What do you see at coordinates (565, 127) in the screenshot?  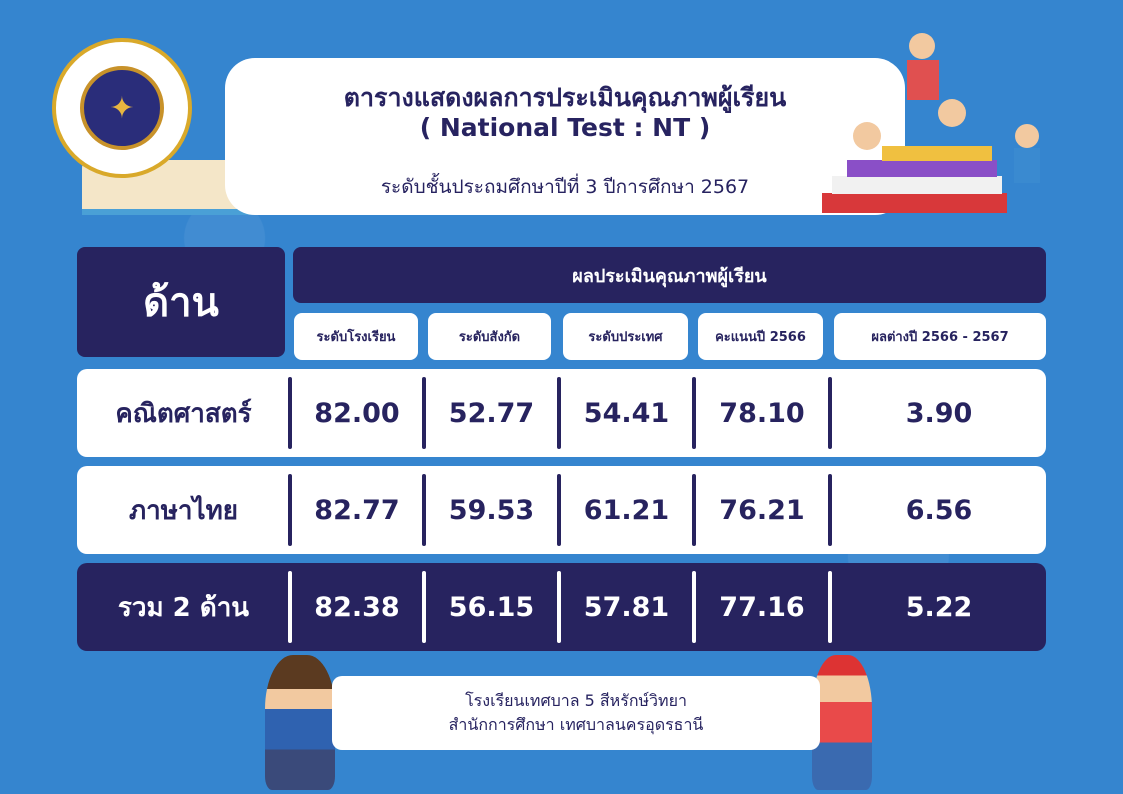 I see `page-subtitle: ( National Test : NT )` at bounding box center [565, 127].